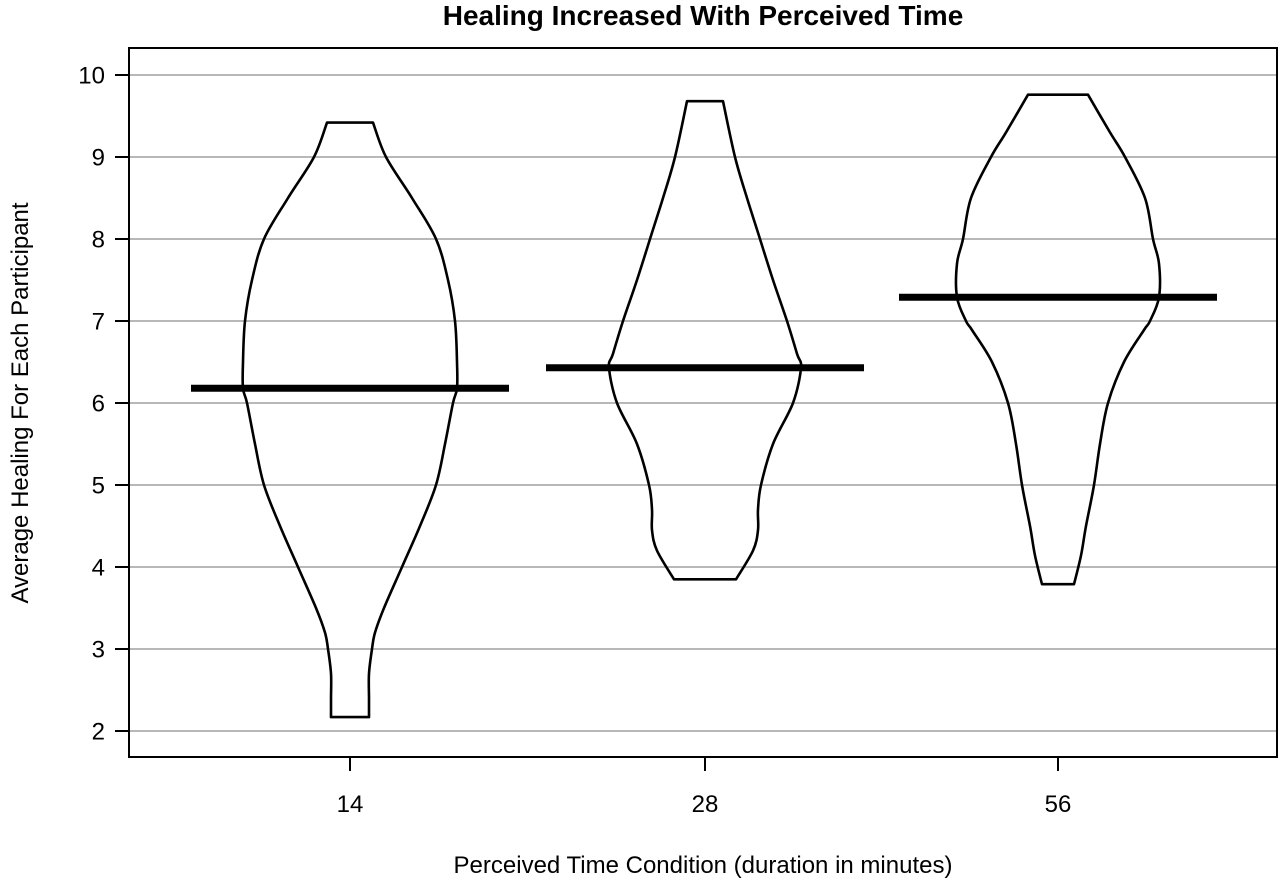 Image resolution: width=1280 pixels, height=892 pixels. What do you see at coordinates (98, 649) in the screenshot?
I see `y-tick-label-3: 3` at bounding box center [98, 649].